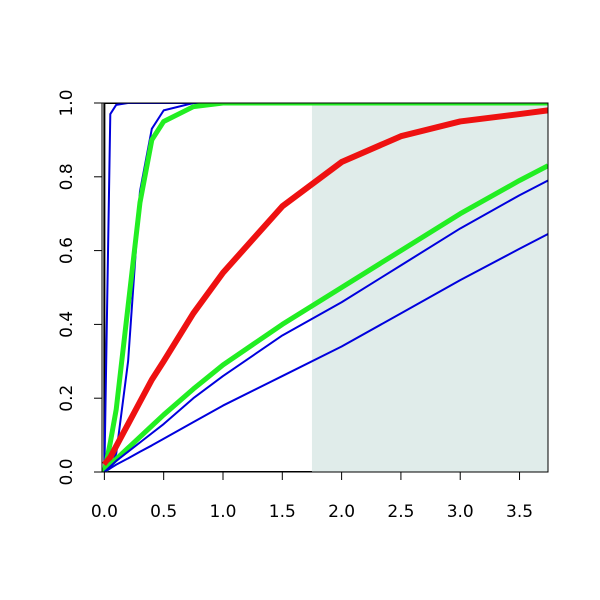 The image size is (600, 600). Describe the element at coordinates (163, 512) in the screenshot. I see `x-tick-label: 0.5` at that location.